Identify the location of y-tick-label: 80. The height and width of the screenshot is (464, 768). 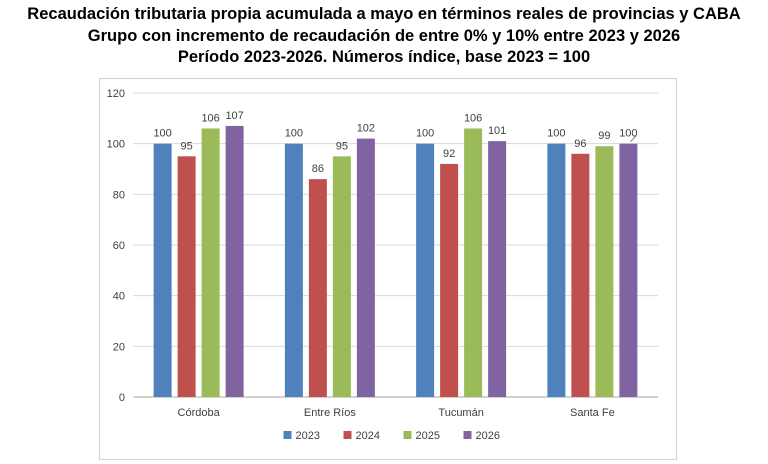
(119, 195).